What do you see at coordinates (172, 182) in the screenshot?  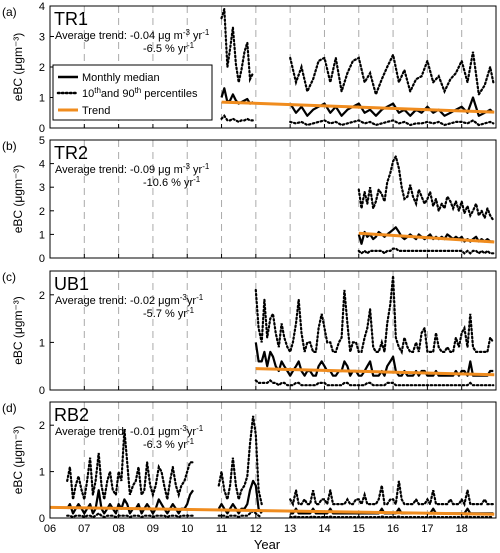 I see `trend-annotation-line2: -10.6 % yr-1` at bounding box center [172, 182].